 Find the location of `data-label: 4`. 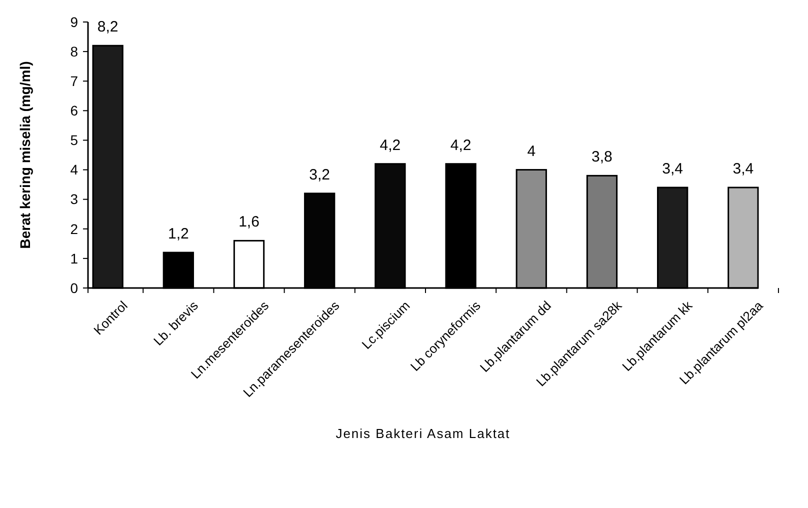

data-label: 4 is located at coordinates (531, 151).